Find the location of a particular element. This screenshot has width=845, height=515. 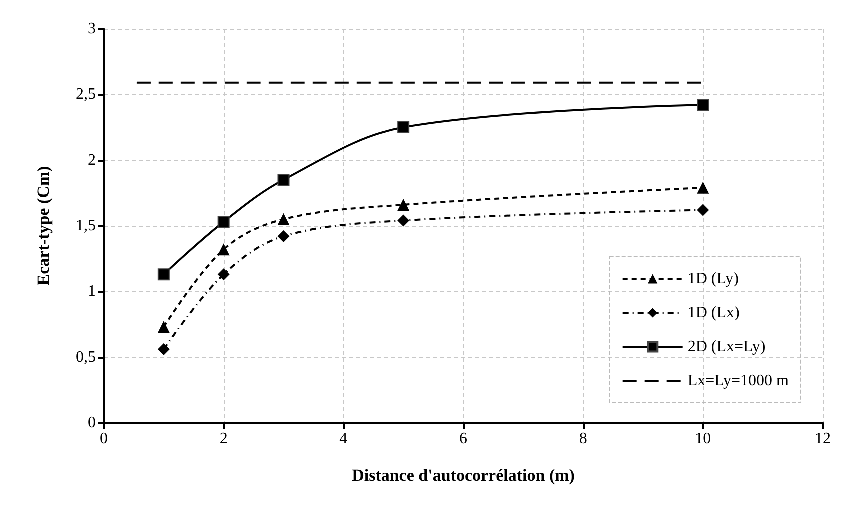

y-tick-label: 1,5 is located at coordinates (86, 226).